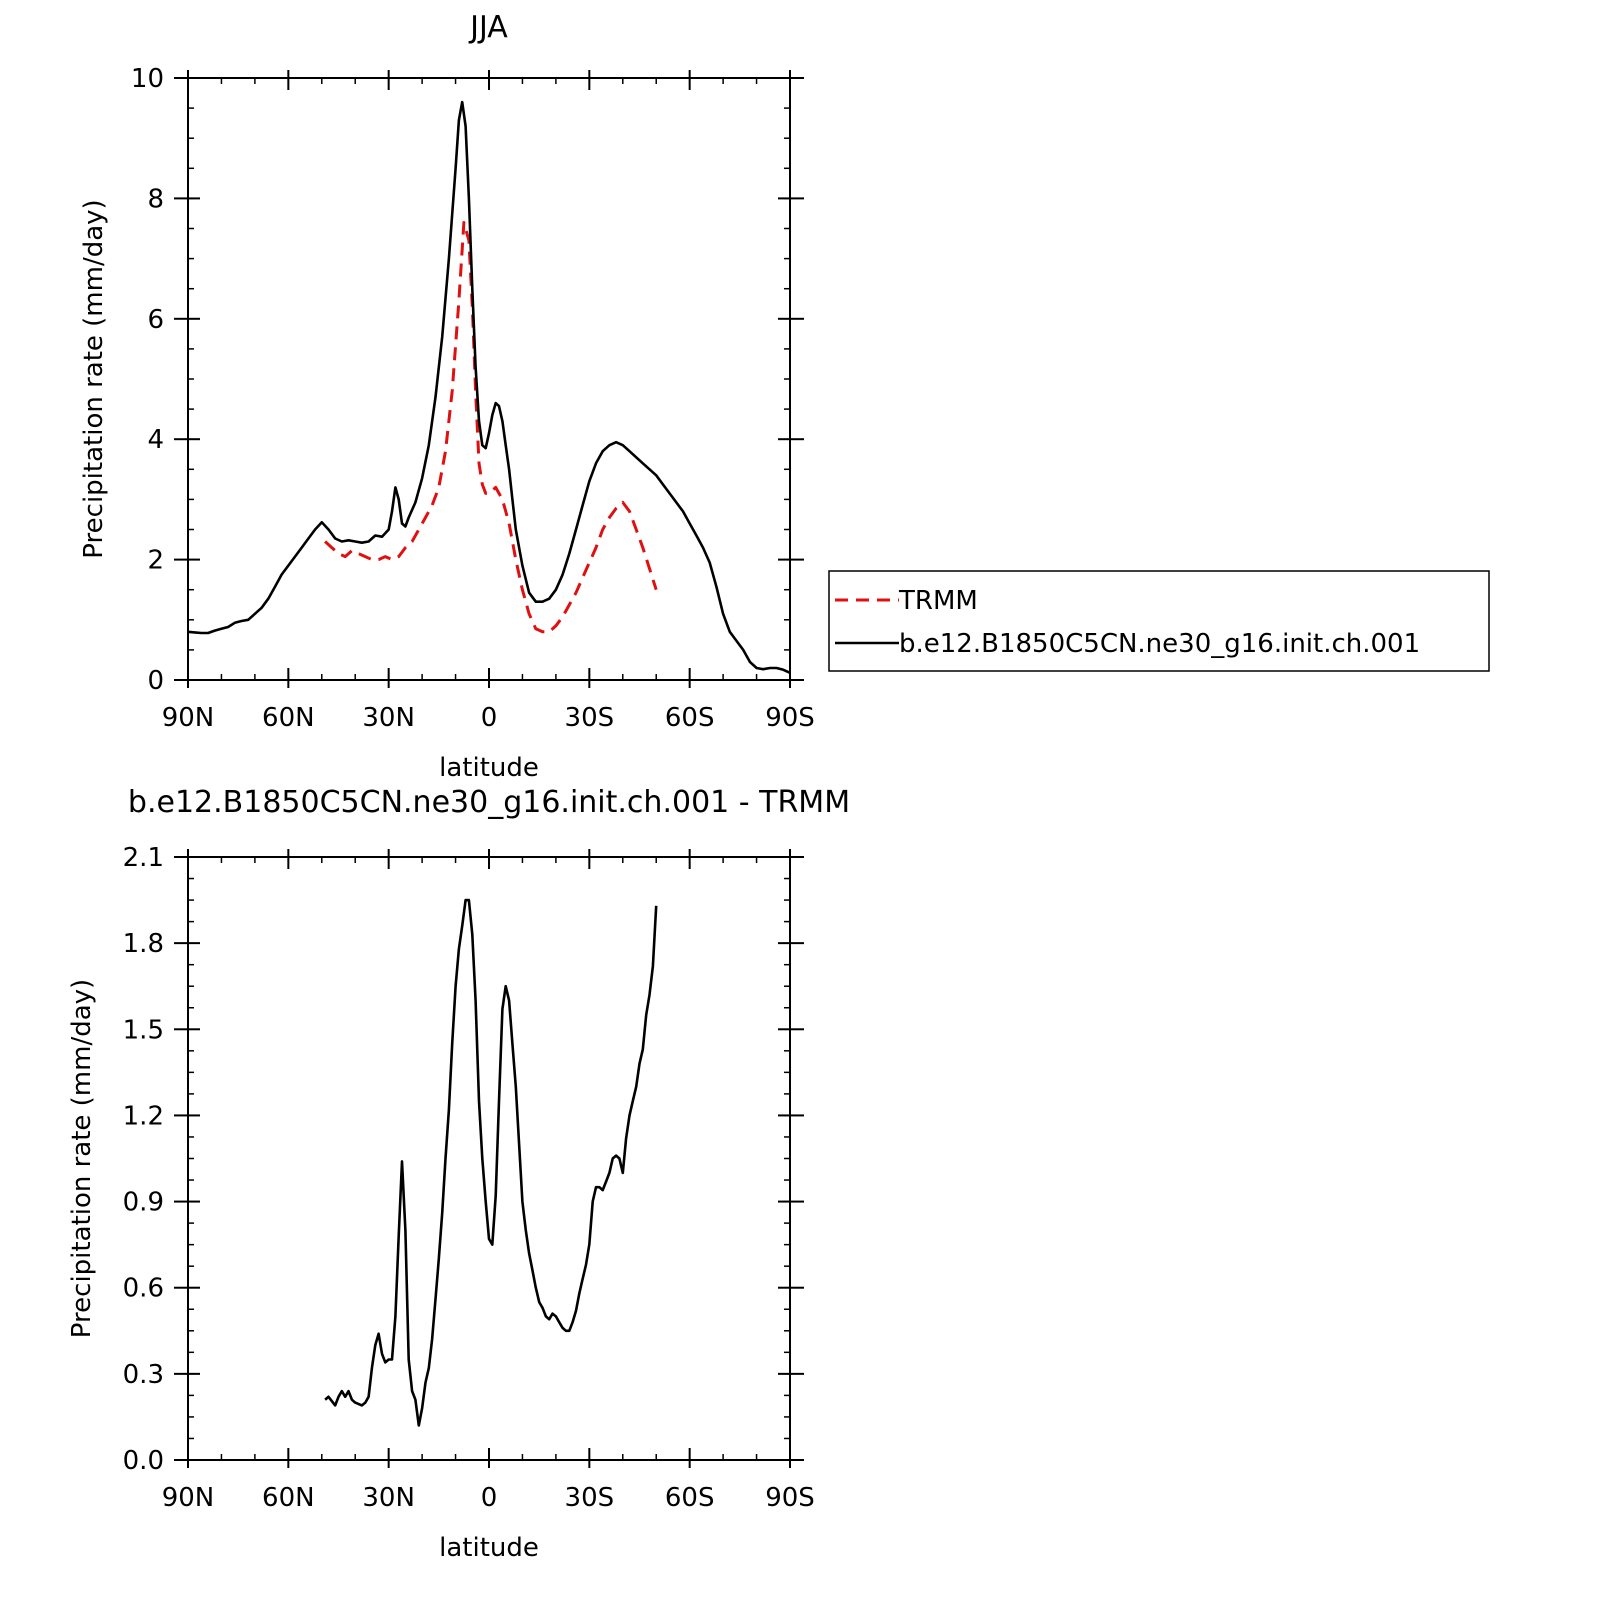 This screenshot has width=1617, height=1619. I want to click on y-tick-label: 1.5, so click(143, 1030).